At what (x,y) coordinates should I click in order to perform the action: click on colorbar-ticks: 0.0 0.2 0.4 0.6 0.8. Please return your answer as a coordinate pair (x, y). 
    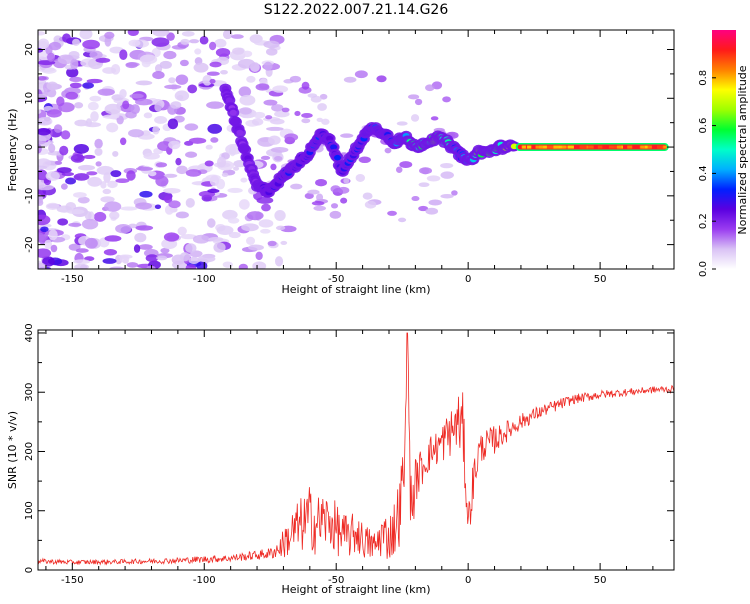
    Looking at the image, I should click on (707, 173).